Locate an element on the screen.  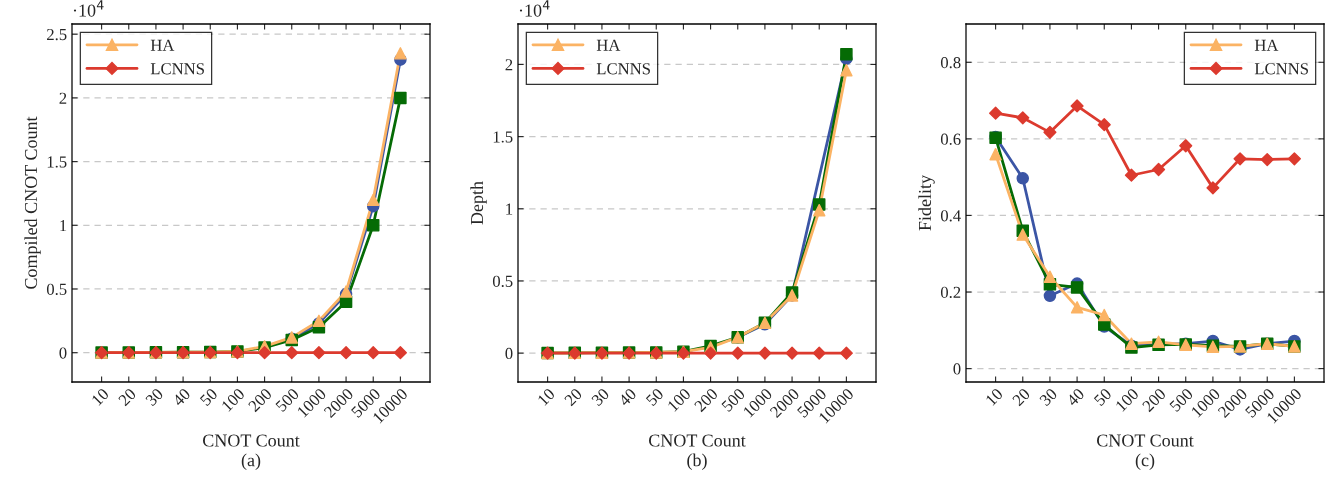
y-axis-title: Fidelity is located at coordinates (926, 202).